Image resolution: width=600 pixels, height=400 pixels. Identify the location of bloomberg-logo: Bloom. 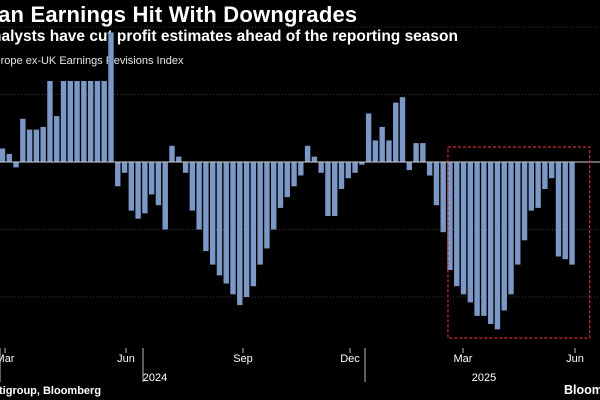
(582, 390).